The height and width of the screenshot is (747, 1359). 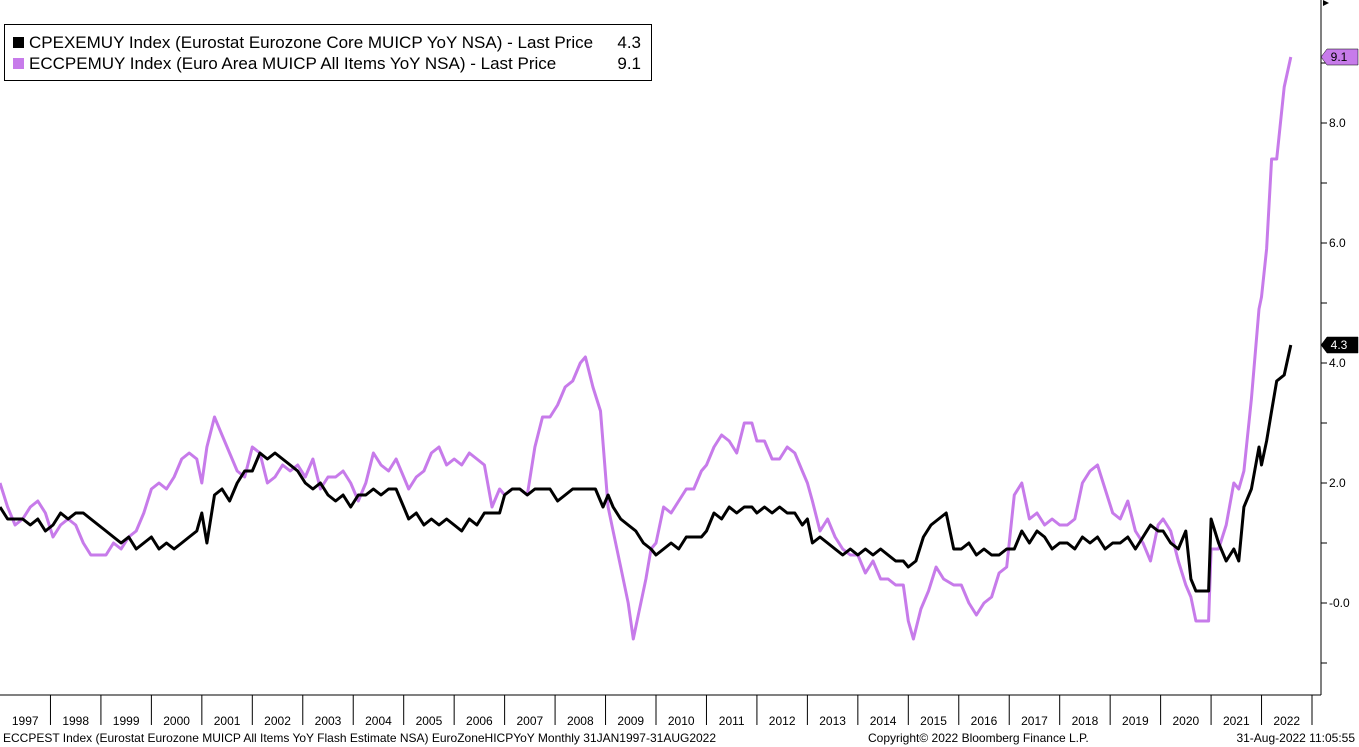 What do you see at coordinates (328, 721) in the screenshot?
I see `x-tick-label: 2003` at bounding box center [328, 721].